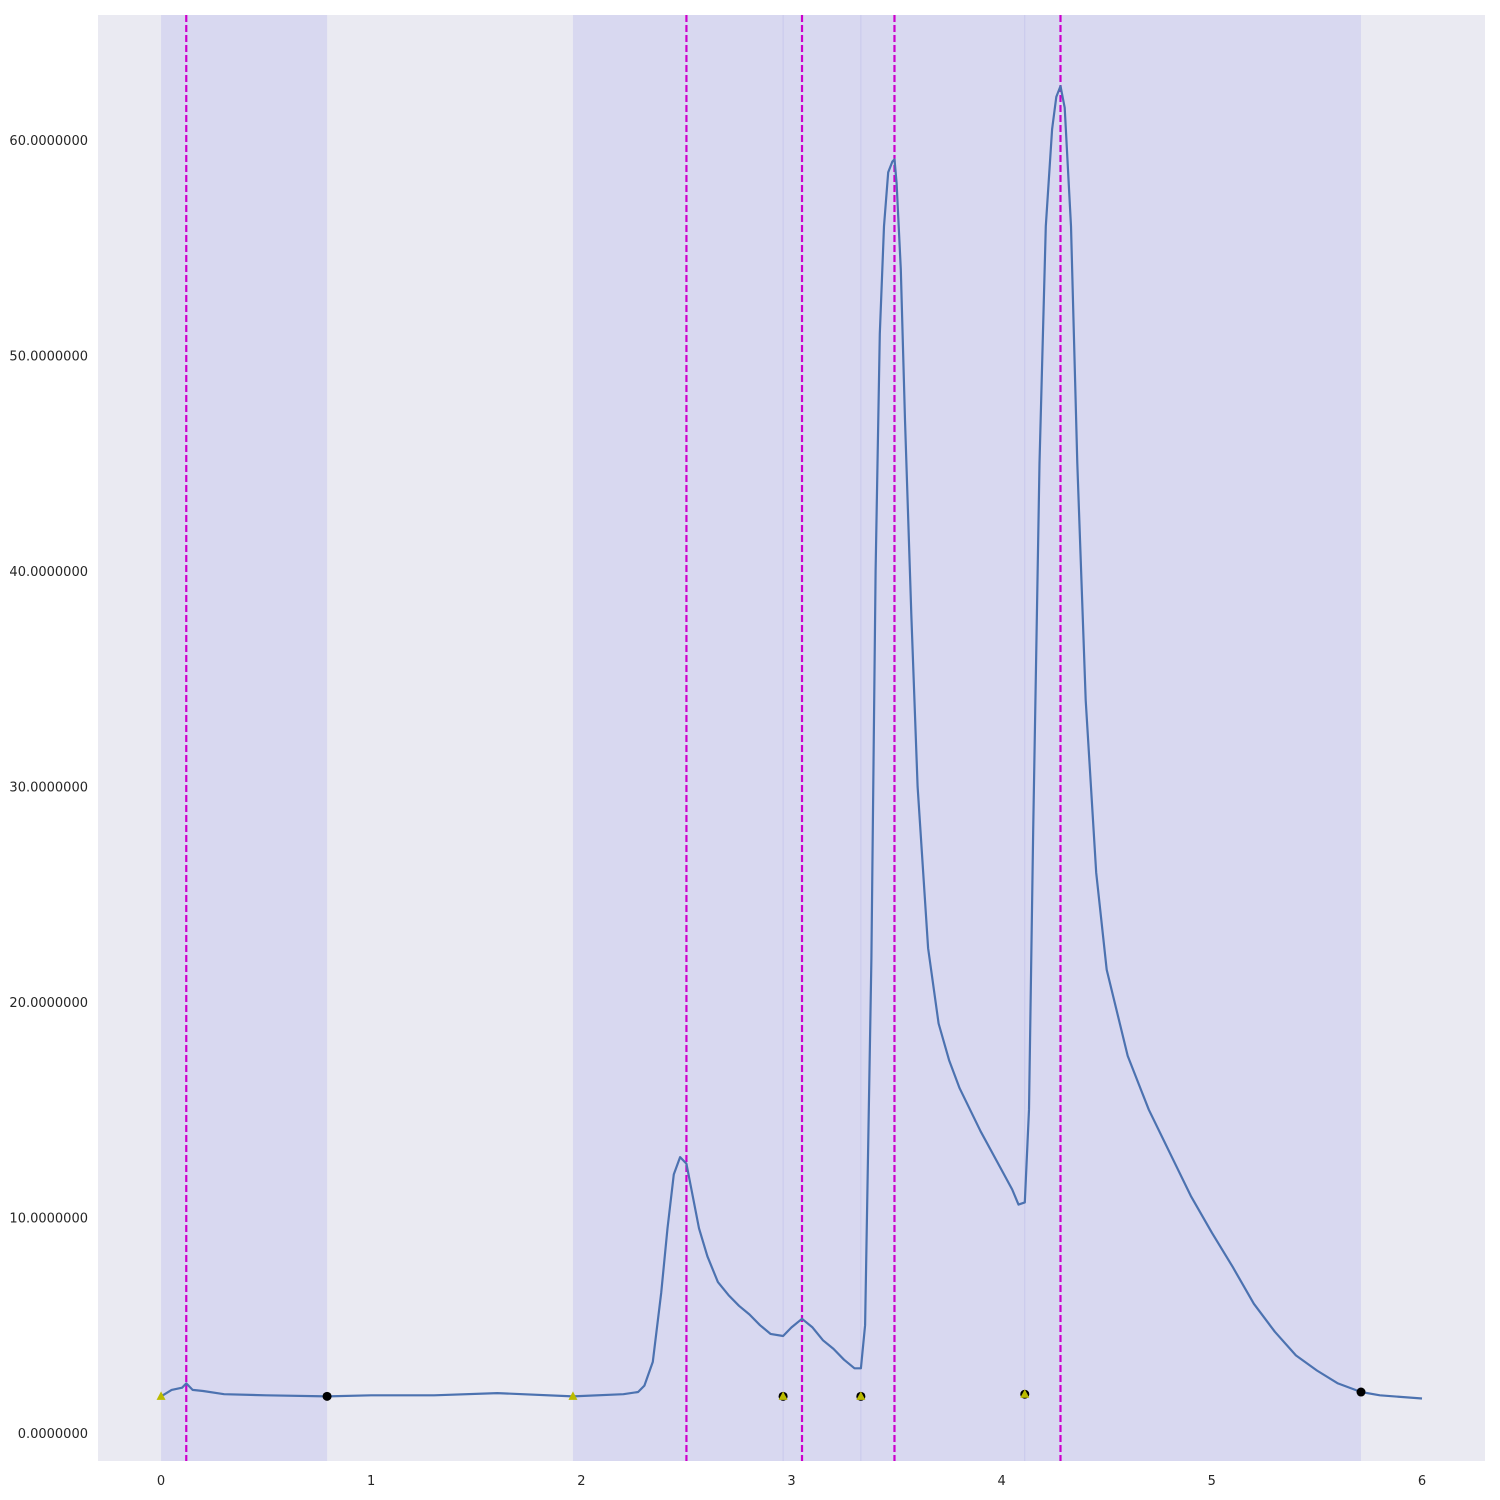  I want to click on x-tick-label: 3, so click(791, 1481).